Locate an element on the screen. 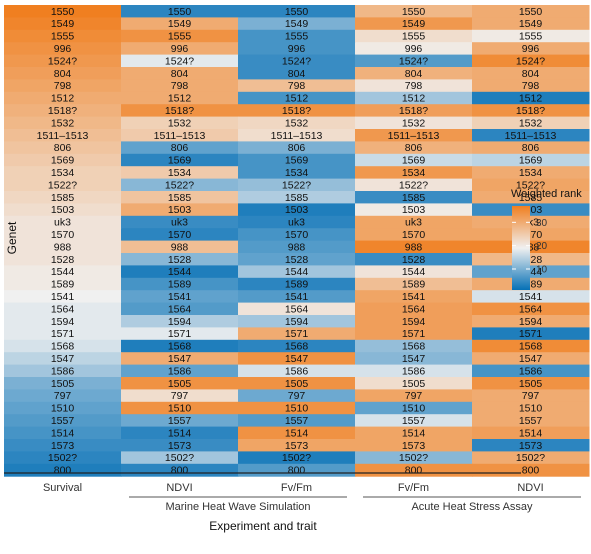 This screenshot has width=591, height=554. cell-genet-label: 798 is located at coordinates (180, 86).